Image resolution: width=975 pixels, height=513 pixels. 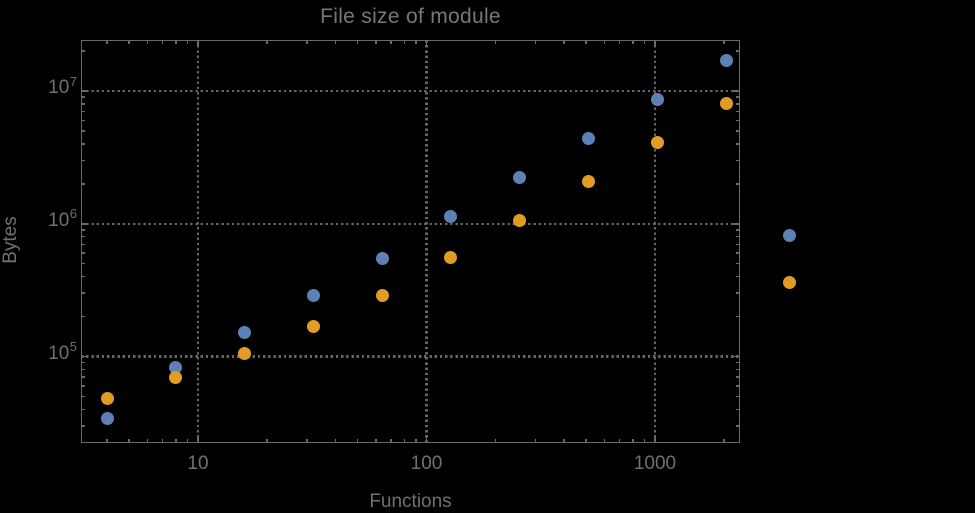 I want to click on y-tick-exponent: 5, so click(x=73, y=347).